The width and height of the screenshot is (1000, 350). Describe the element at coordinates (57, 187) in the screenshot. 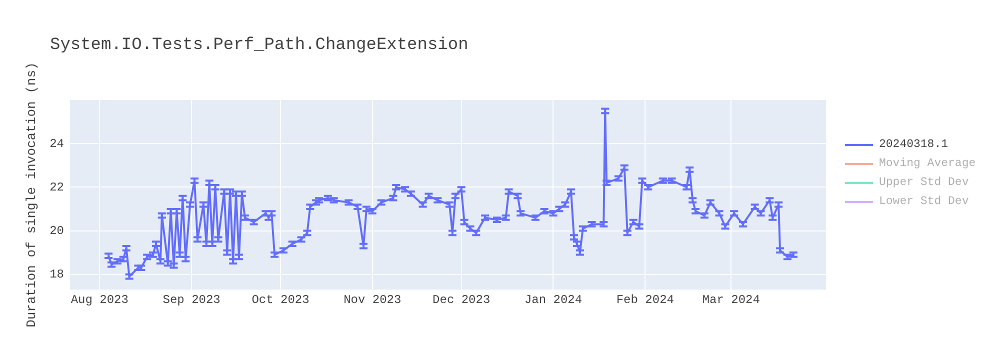

I see `y-tick-label: 22` at that location.